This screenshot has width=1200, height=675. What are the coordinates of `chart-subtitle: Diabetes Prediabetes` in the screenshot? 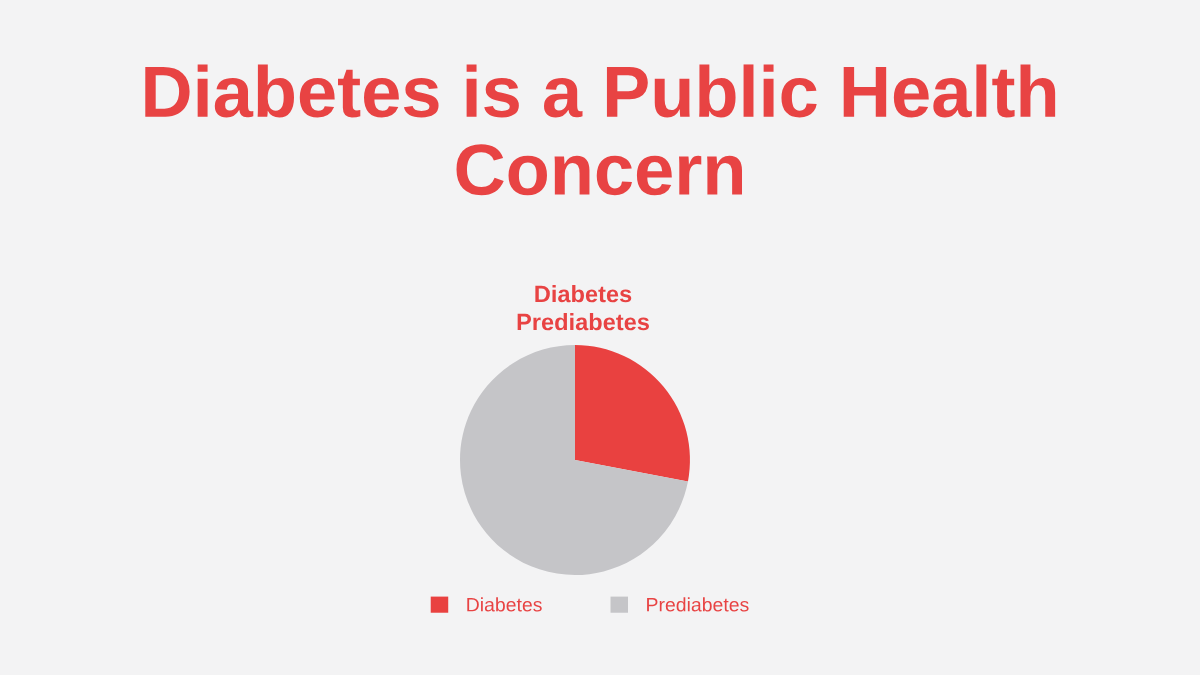 It's located at (583, 308).